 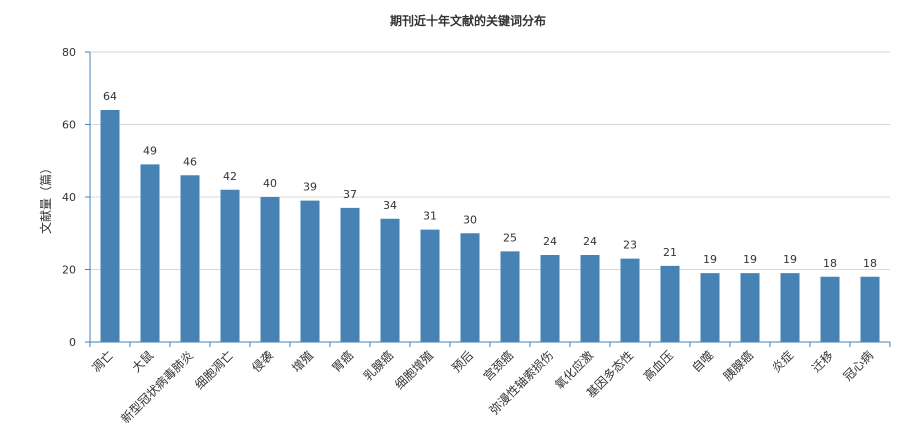 I want to click on data-label: 40, so click(x=270, y=183).